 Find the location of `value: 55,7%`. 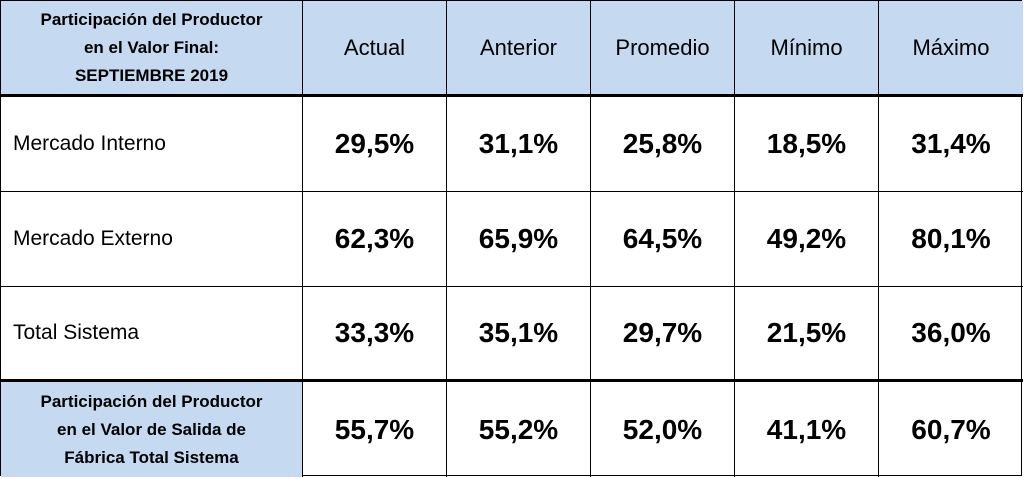

value: 55,7% is located at coordinates (374, 429).